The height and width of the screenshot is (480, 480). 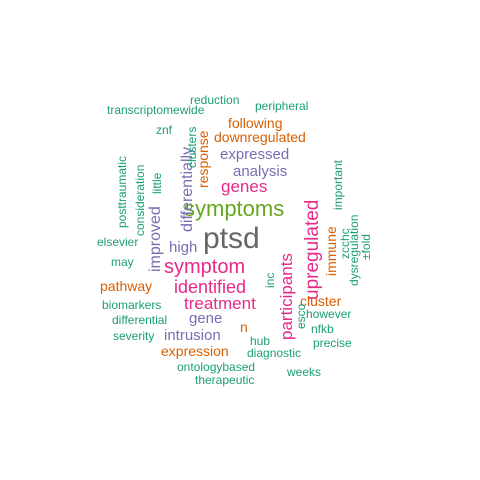 I want to click on word-10: improved, so click(x=155, y=239).